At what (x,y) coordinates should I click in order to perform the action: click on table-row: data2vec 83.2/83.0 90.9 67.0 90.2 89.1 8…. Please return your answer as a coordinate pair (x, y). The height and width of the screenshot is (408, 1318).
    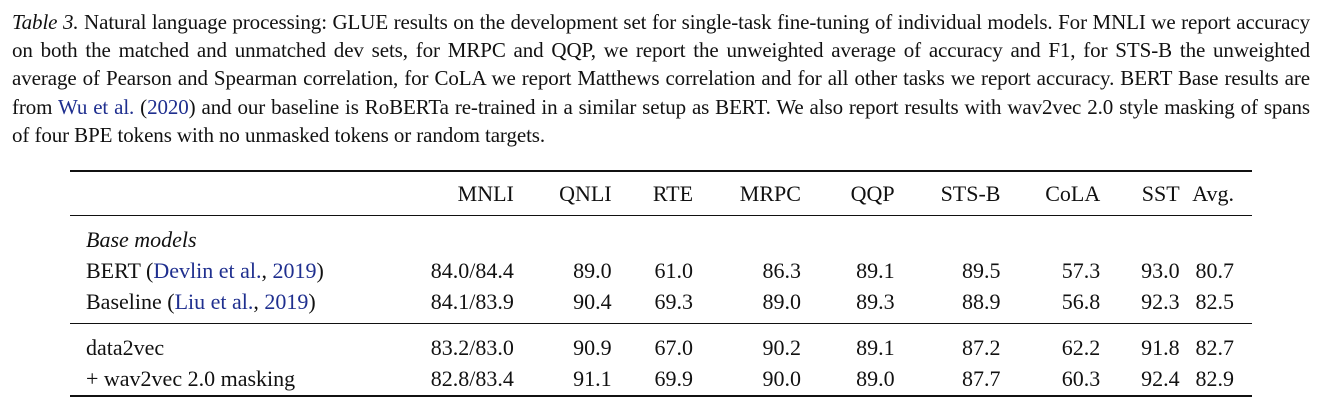
    Looking at the image, I should click on (661, 343).